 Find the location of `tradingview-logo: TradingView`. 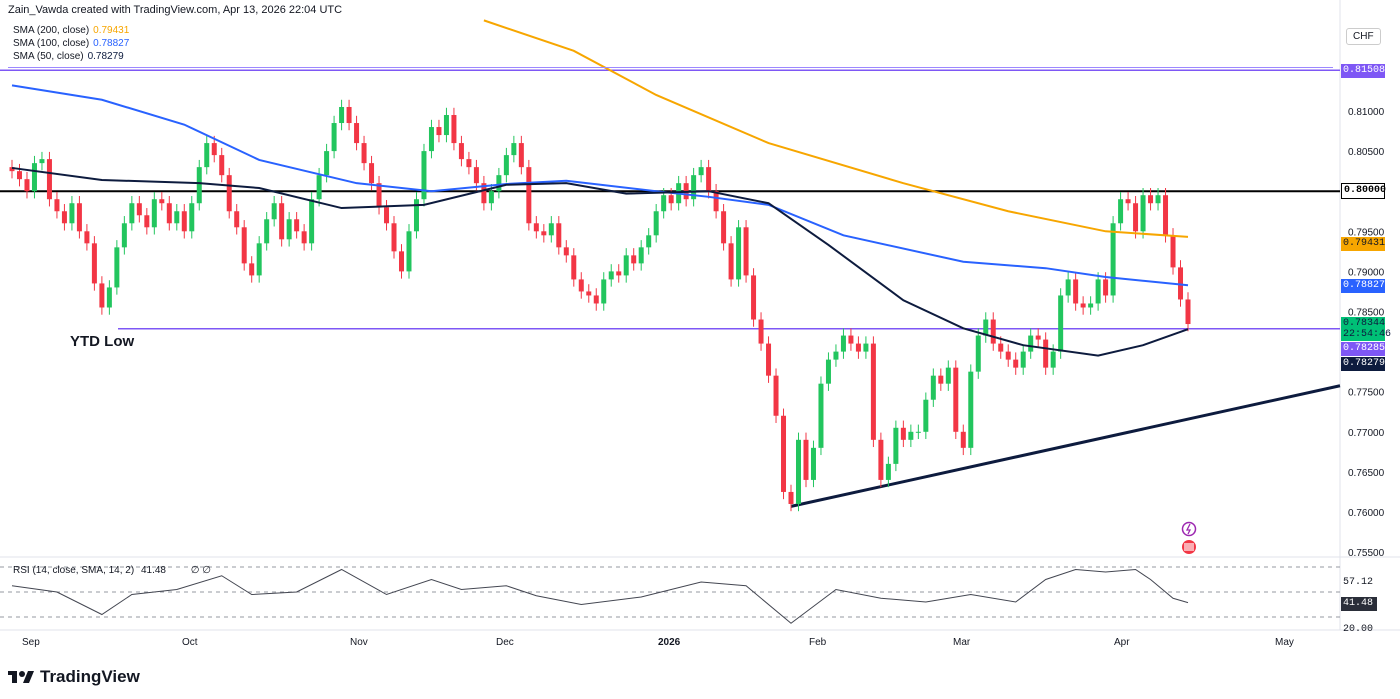

tradingview-logo: TradingView is located at coordinates (74, 677).